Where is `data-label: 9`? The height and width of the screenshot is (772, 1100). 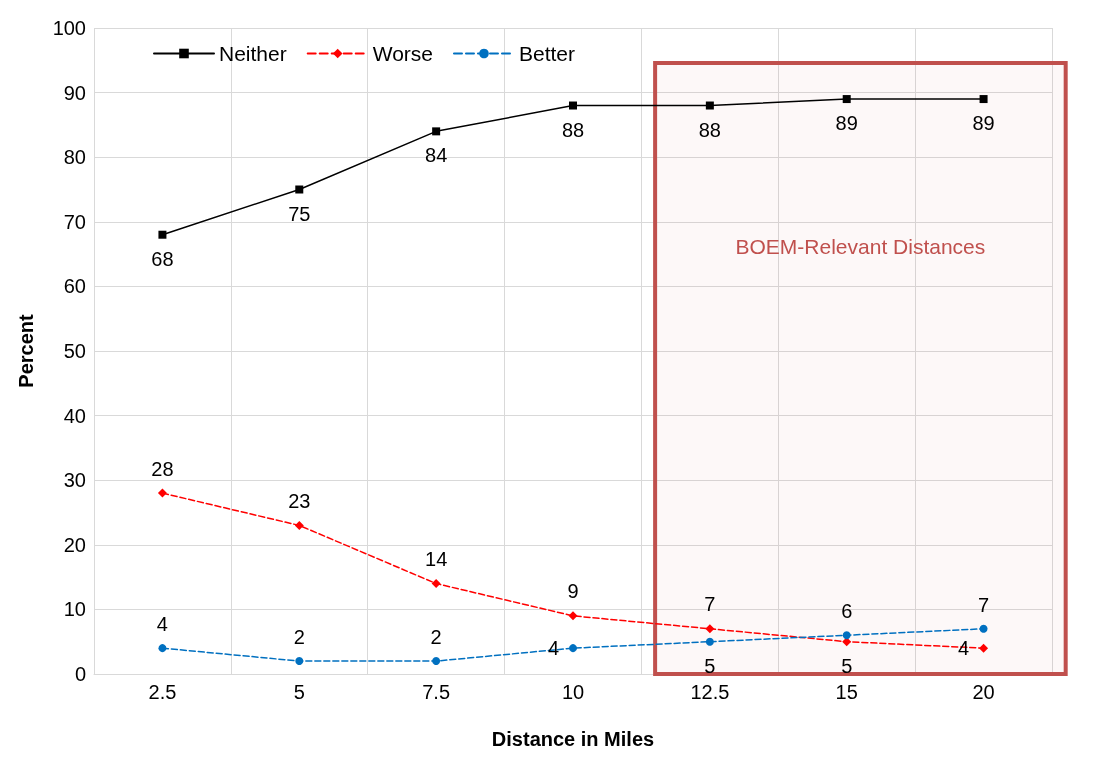
data-label: 9 is located at coordinates (573, 591).